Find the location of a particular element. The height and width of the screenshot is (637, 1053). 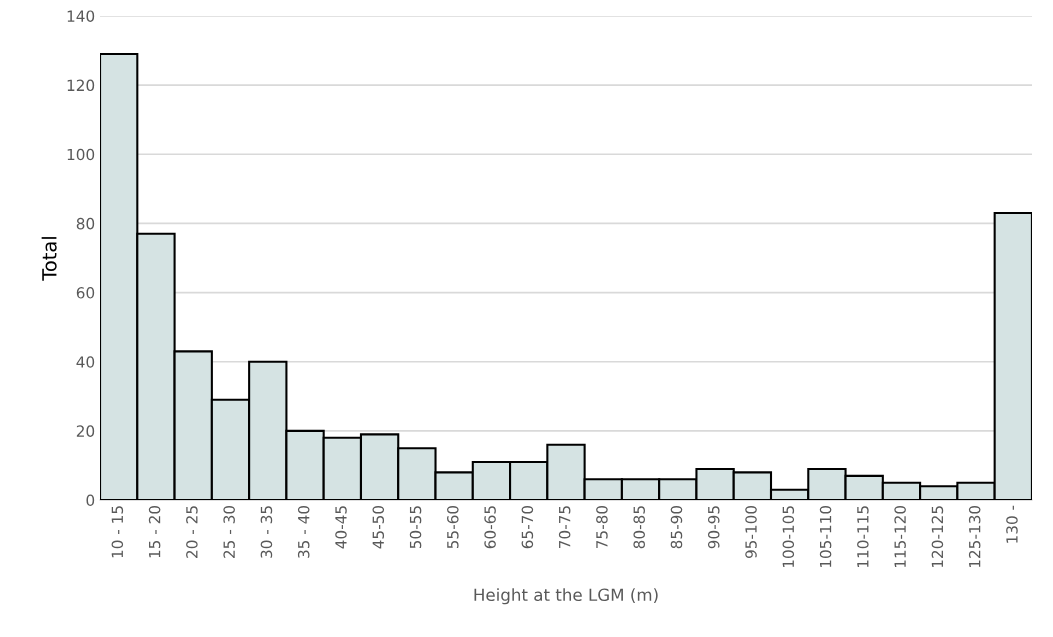

x-tick-label: 20 - 25 is located at coordinates (192, 532).